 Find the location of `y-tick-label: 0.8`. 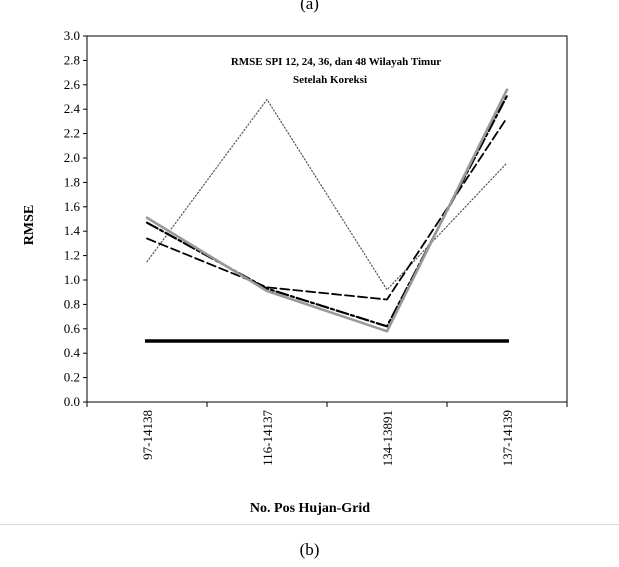

y-tick-label: 0.8 is located at coordinates (72, 303).